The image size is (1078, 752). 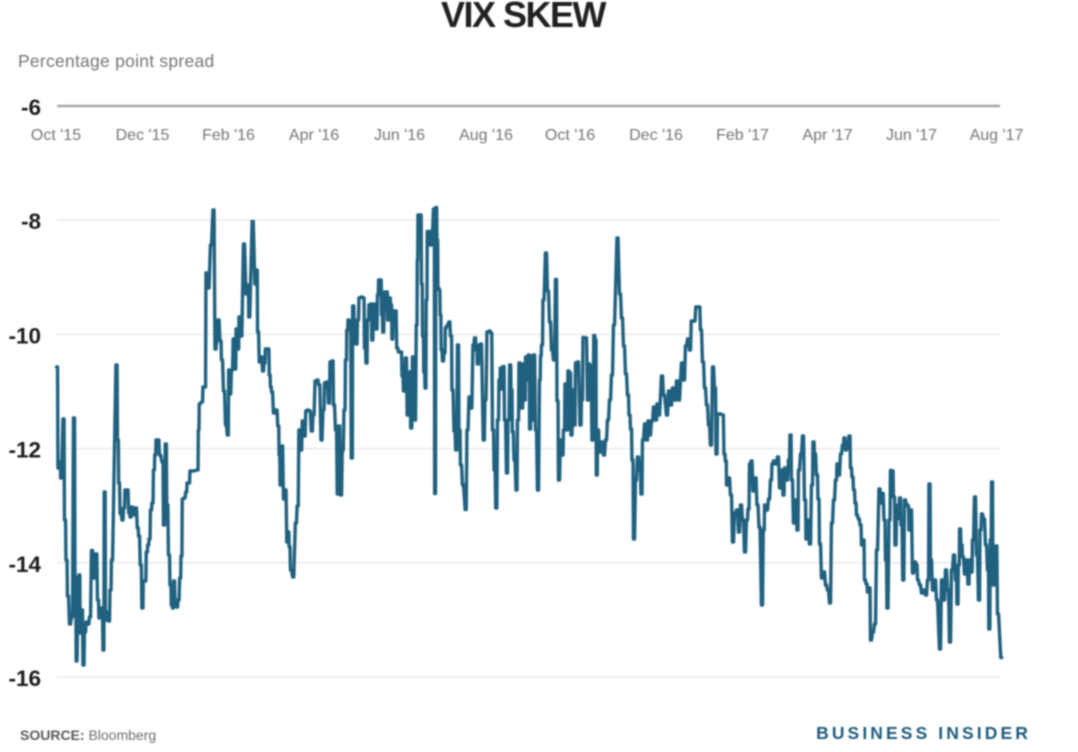 I want to click on svg-text: -8, so click(x=31, y=221).